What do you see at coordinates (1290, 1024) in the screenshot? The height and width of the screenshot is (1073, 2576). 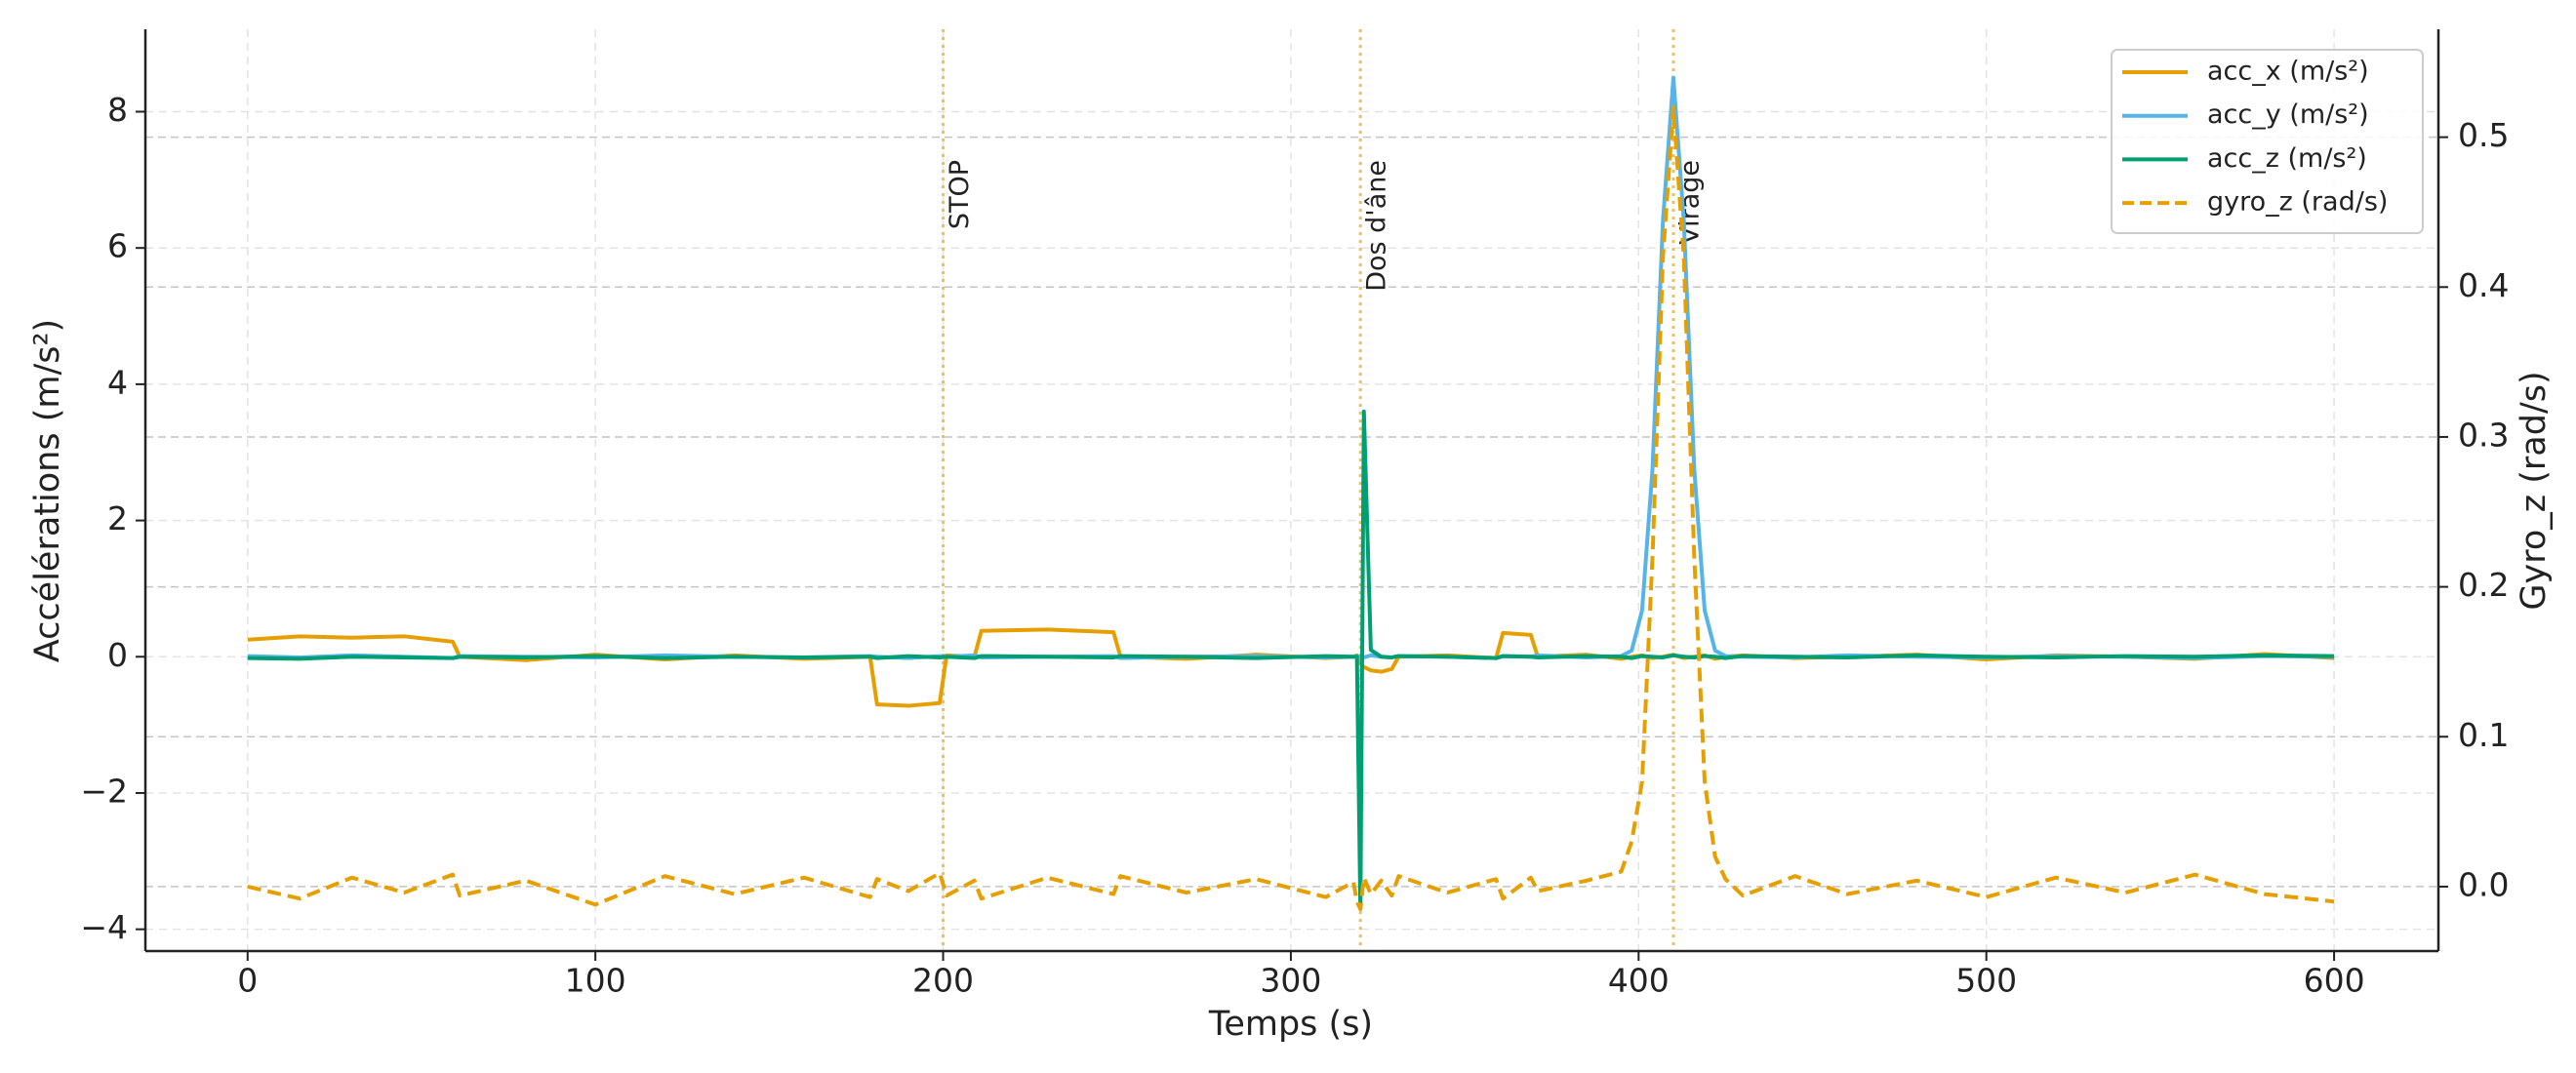 I see `x-axis-label: Temps (s)` at bounding box center [1290, 1024].